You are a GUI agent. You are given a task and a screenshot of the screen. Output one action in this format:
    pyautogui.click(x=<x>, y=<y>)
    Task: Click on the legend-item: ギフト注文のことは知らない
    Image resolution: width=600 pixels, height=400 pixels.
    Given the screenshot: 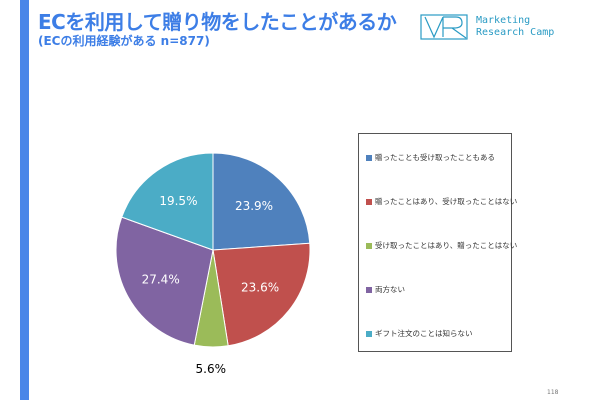 What is the action you would take?
    pyautogui.click(x=419, y=333)
    